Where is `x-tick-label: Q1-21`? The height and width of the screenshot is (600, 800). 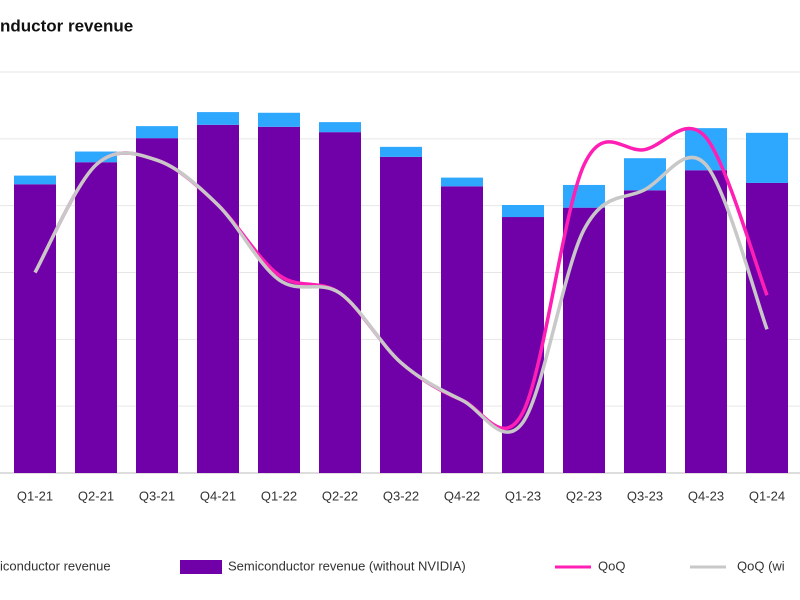 x-tick-label: Q1-21 is located at coordinates (35, 495).